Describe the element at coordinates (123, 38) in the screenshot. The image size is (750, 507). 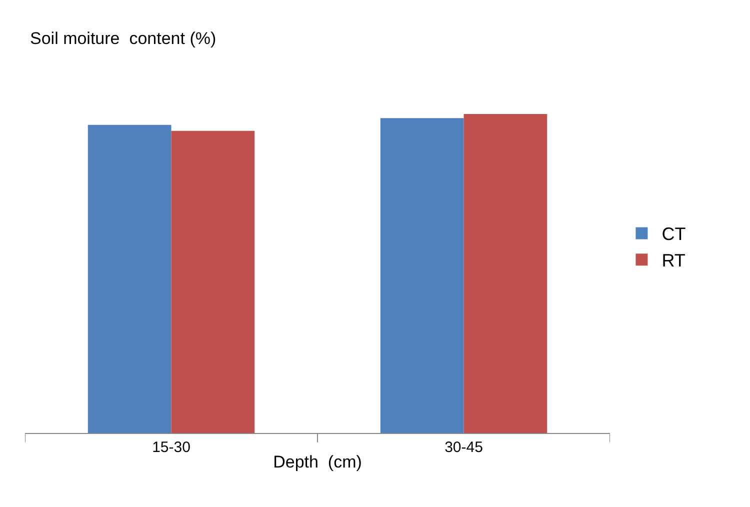
I see `chart-title: Soil moiture content (%)` at that location.